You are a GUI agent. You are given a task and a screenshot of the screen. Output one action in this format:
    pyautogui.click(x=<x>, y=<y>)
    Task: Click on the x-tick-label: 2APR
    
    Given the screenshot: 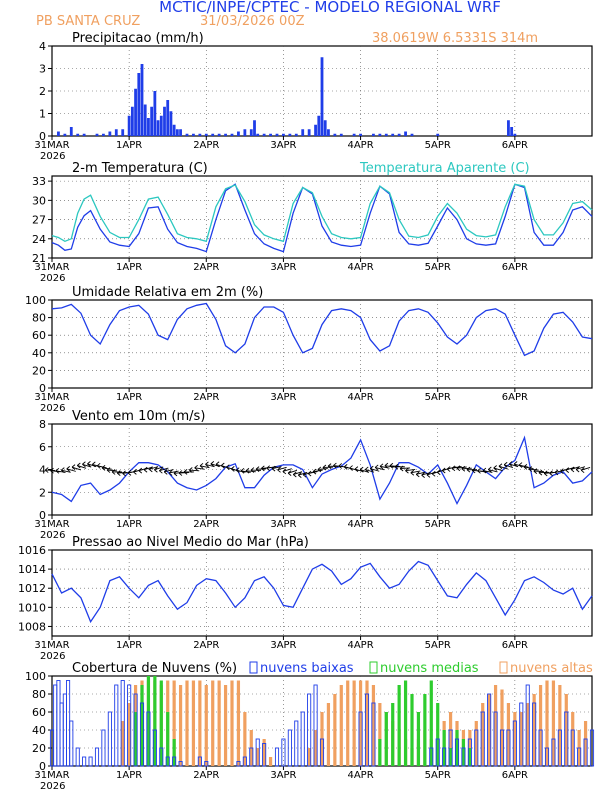 What is the action you would take?
    pyautogui.click(x=206, y=397)
    